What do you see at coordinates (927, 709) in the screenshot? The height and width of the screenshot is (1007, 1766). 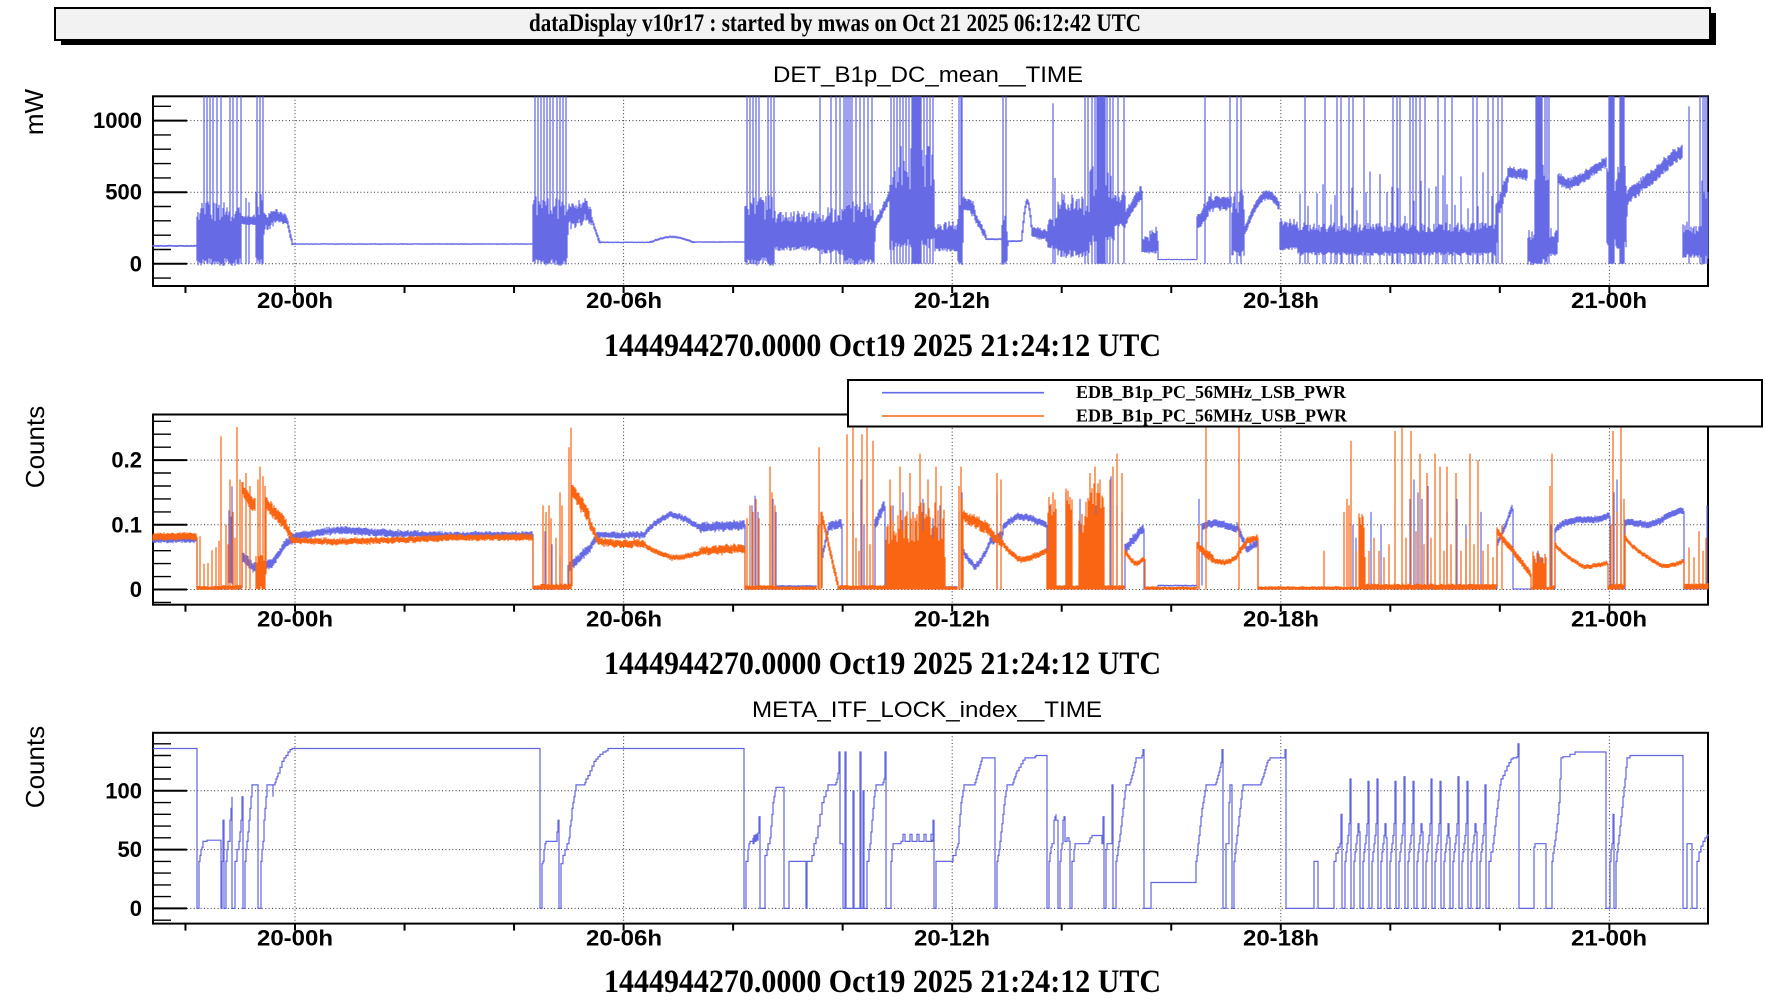 I see `svg-text: META_ITF_LOCK_index__TIME` at bounding box center [927, 709].